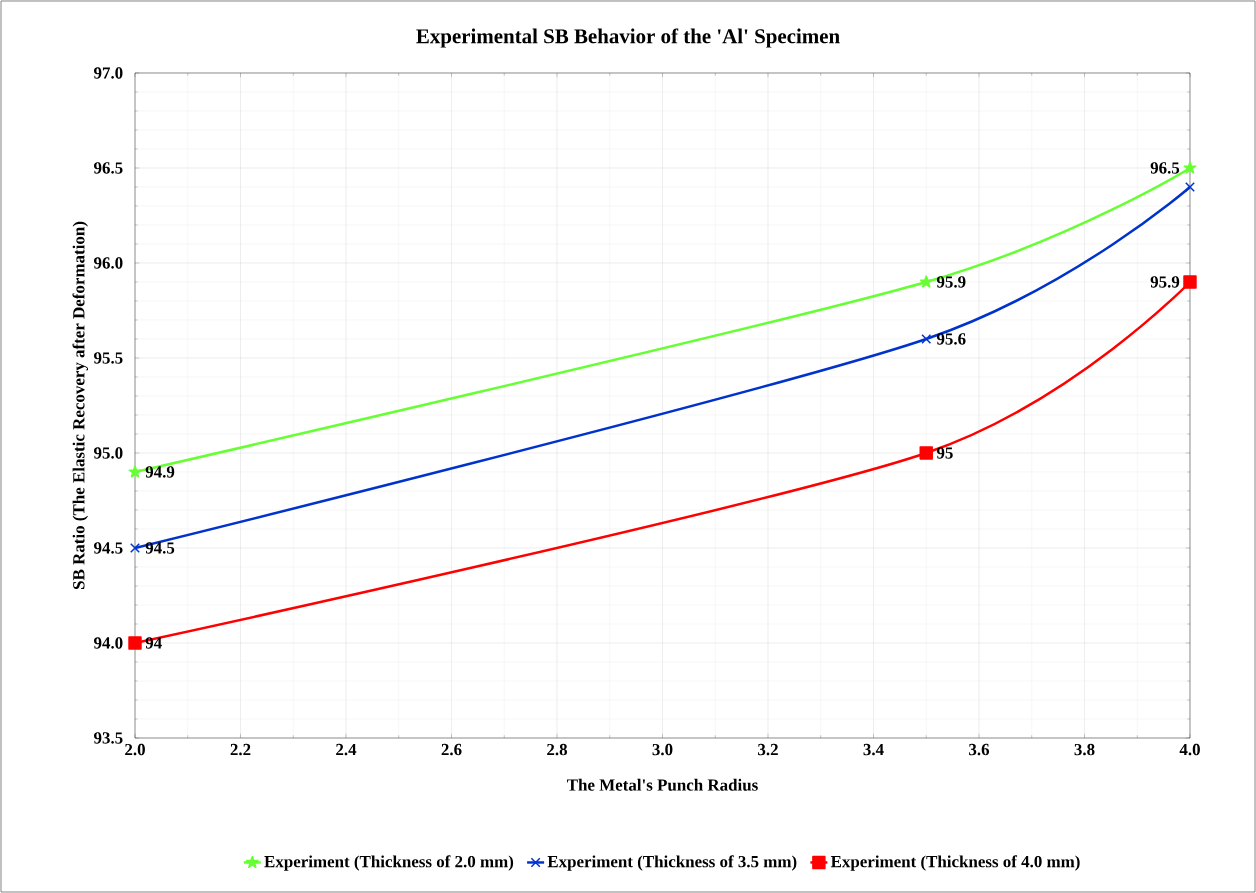 Image resolution: width=1256 pixels, height=893 pixels. I want to click on y-tick-label: 93.5, so click(108, 738).